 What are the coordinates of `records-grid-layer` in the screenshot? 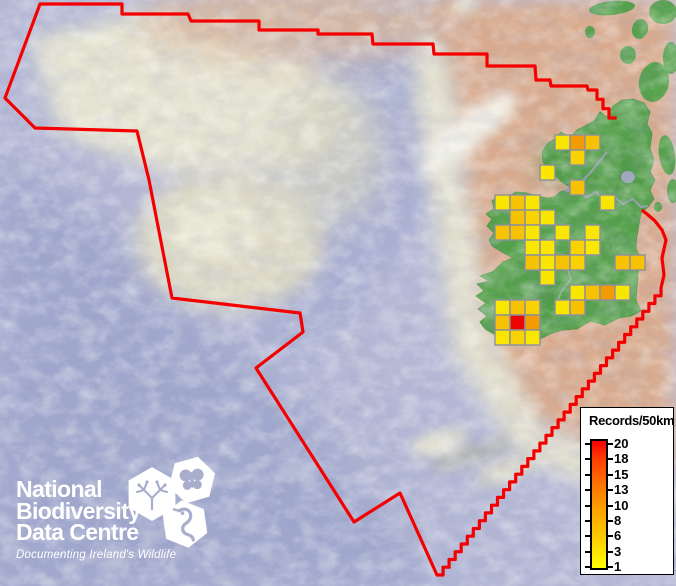 It's located at (570, 240).